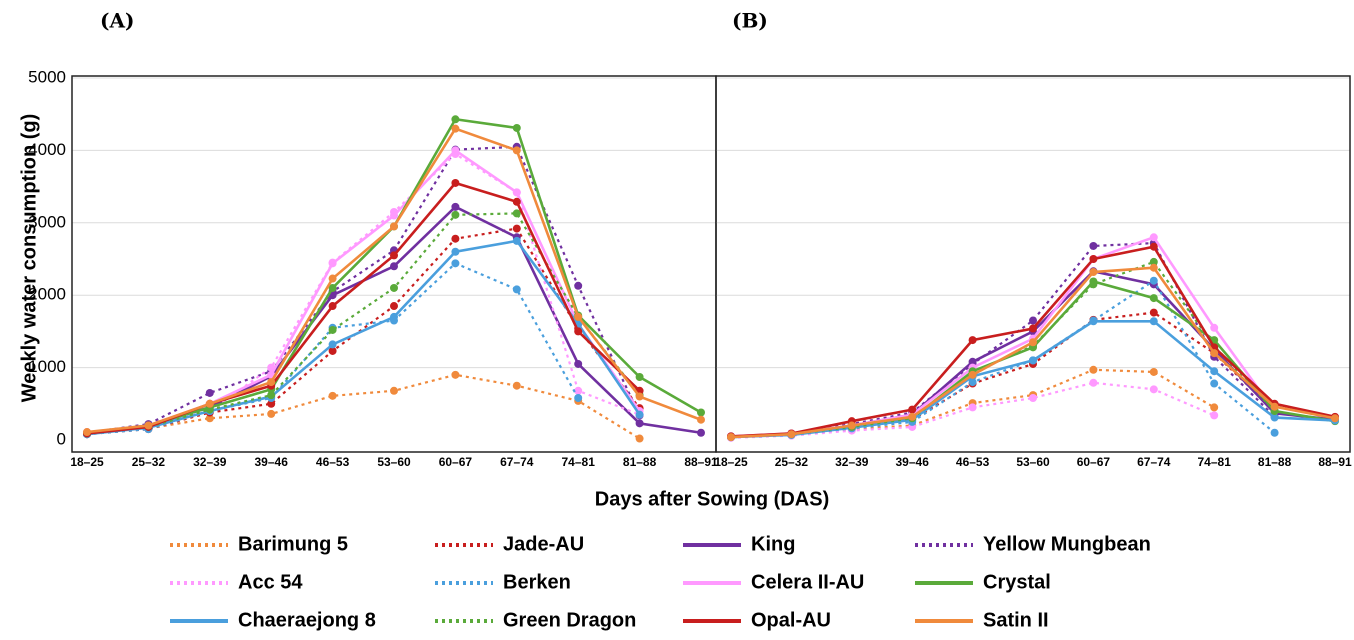 The height and width of the screenshot is (640, 1354). Describe the element at coordinates (791, 620) in the screenshot. I see `legend-label: Opal-AU` at that location.